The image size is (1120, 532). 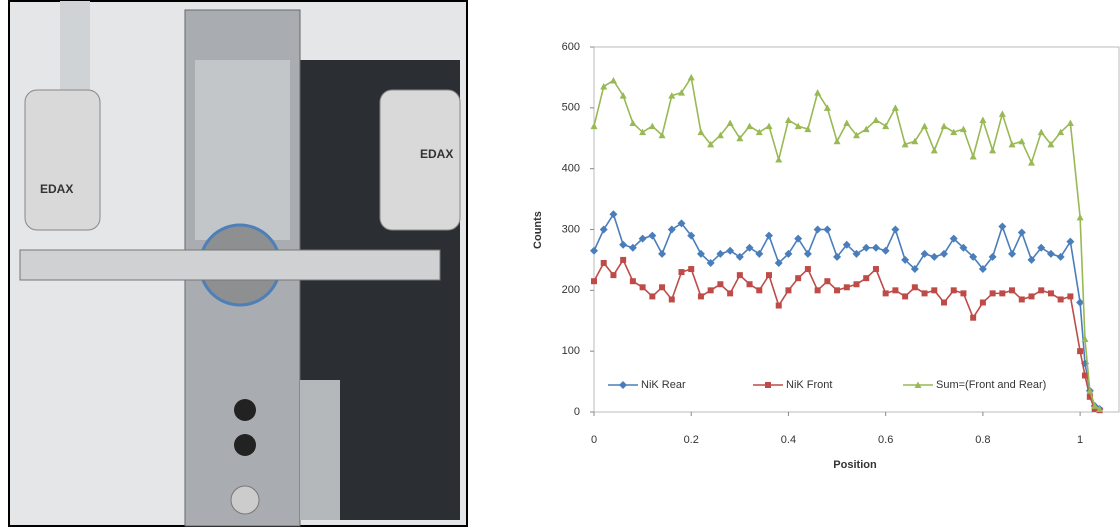 I want to click on y-tick-label: 100, so click(x=571, y=351).